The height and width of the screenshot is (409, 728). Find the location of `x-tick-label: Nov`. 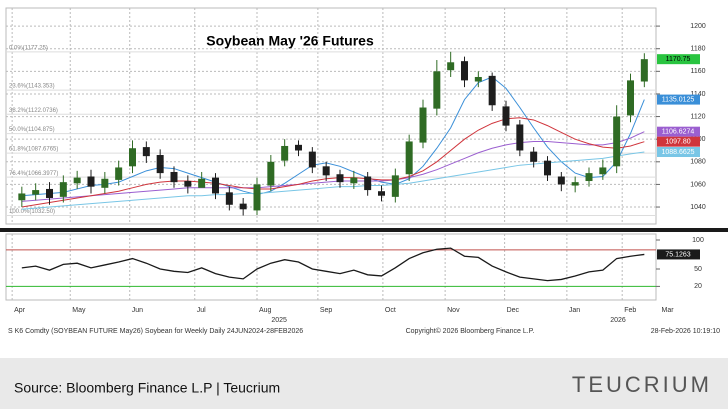

x-tick-label: Nov is located at coordinates (453, 310).